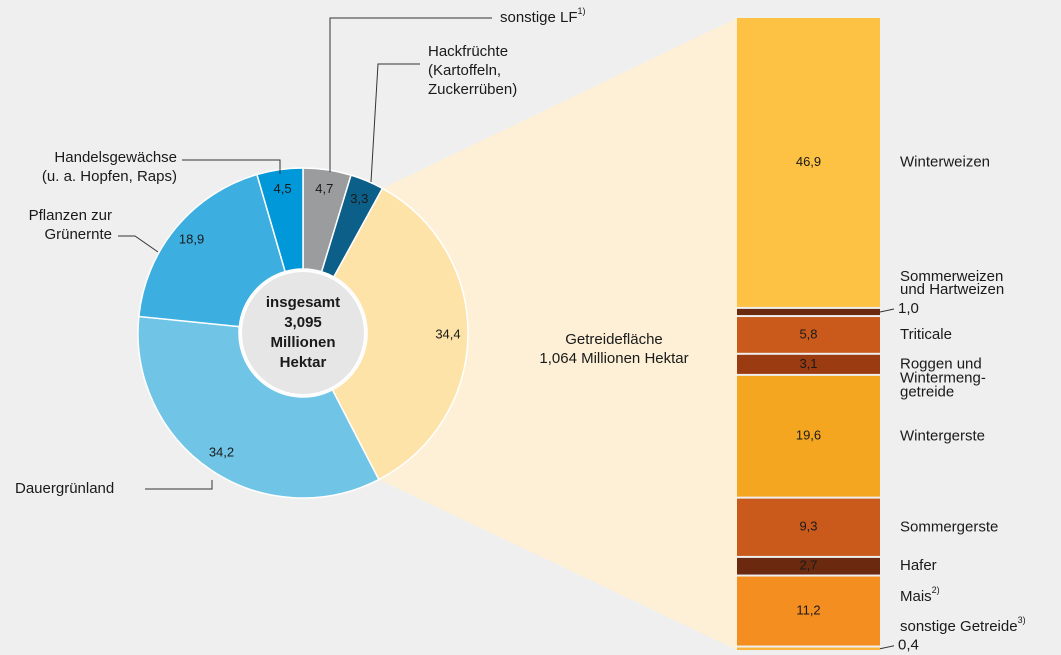 Image resolution: width=1061 pixels, height=655 pixels. Describe the element at coordinates (324, 188) in the screenshot. I see `value-label: 4,7` at that location.